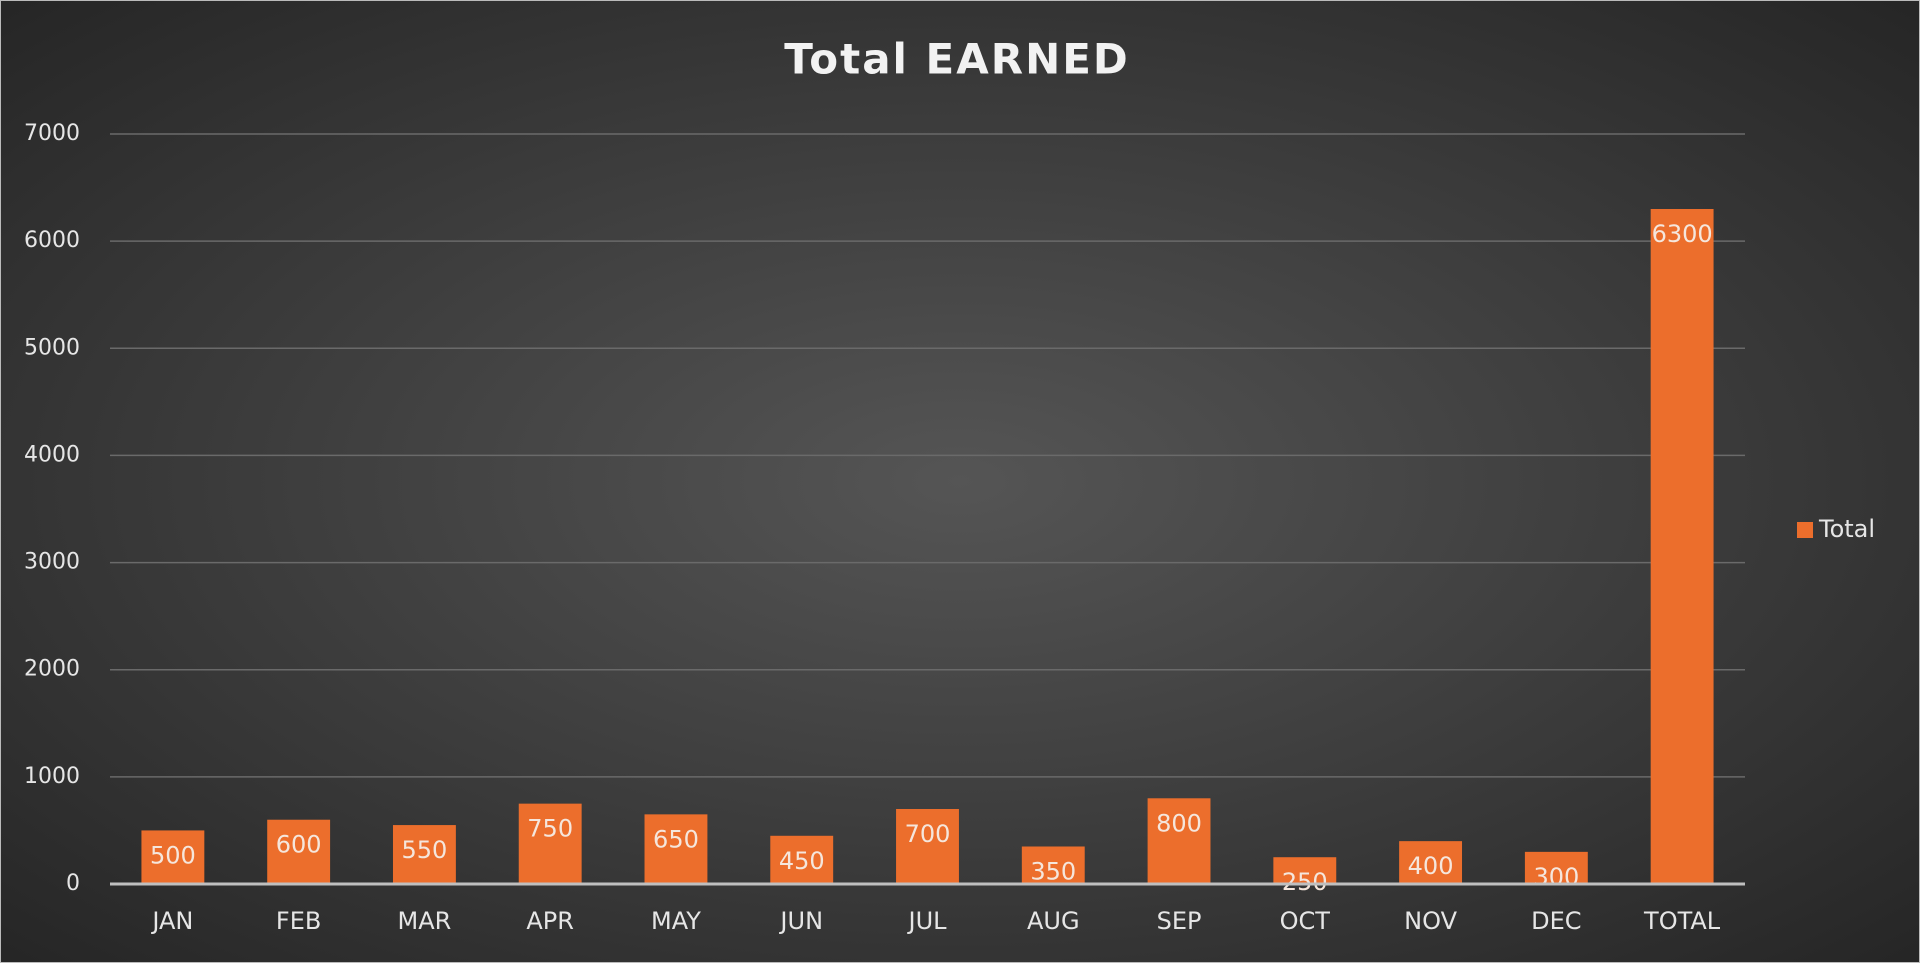 Image resolution: width=1920 pixels, height=963 pixels. I want to click on x-tick-label: FEB, so click(298, 921).